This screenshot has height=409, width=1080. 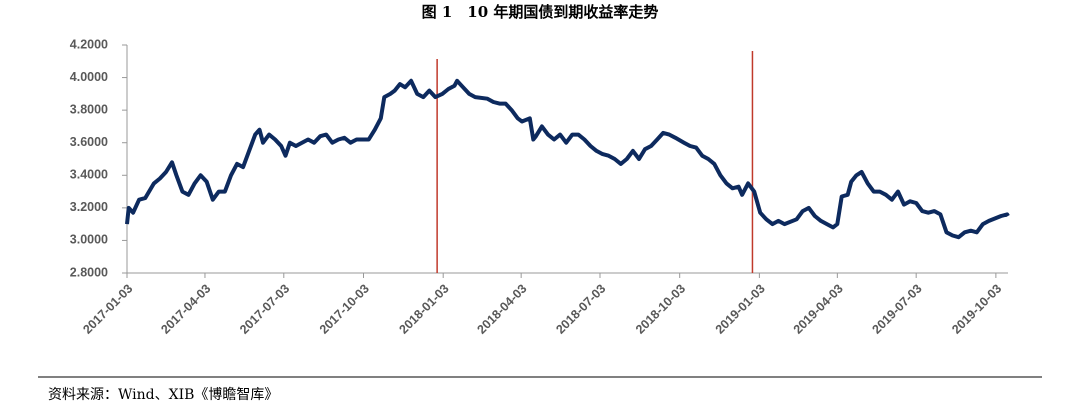 I want to click on chart-title: 图 1 10 年期国债到期收益率走势, so click(x=540, y=12).